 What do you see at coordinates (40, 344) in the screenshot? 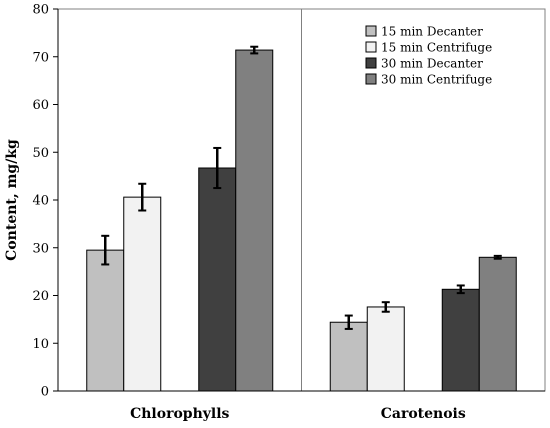
I see `y-tick-label: 10` at bounding box center [40, 344].